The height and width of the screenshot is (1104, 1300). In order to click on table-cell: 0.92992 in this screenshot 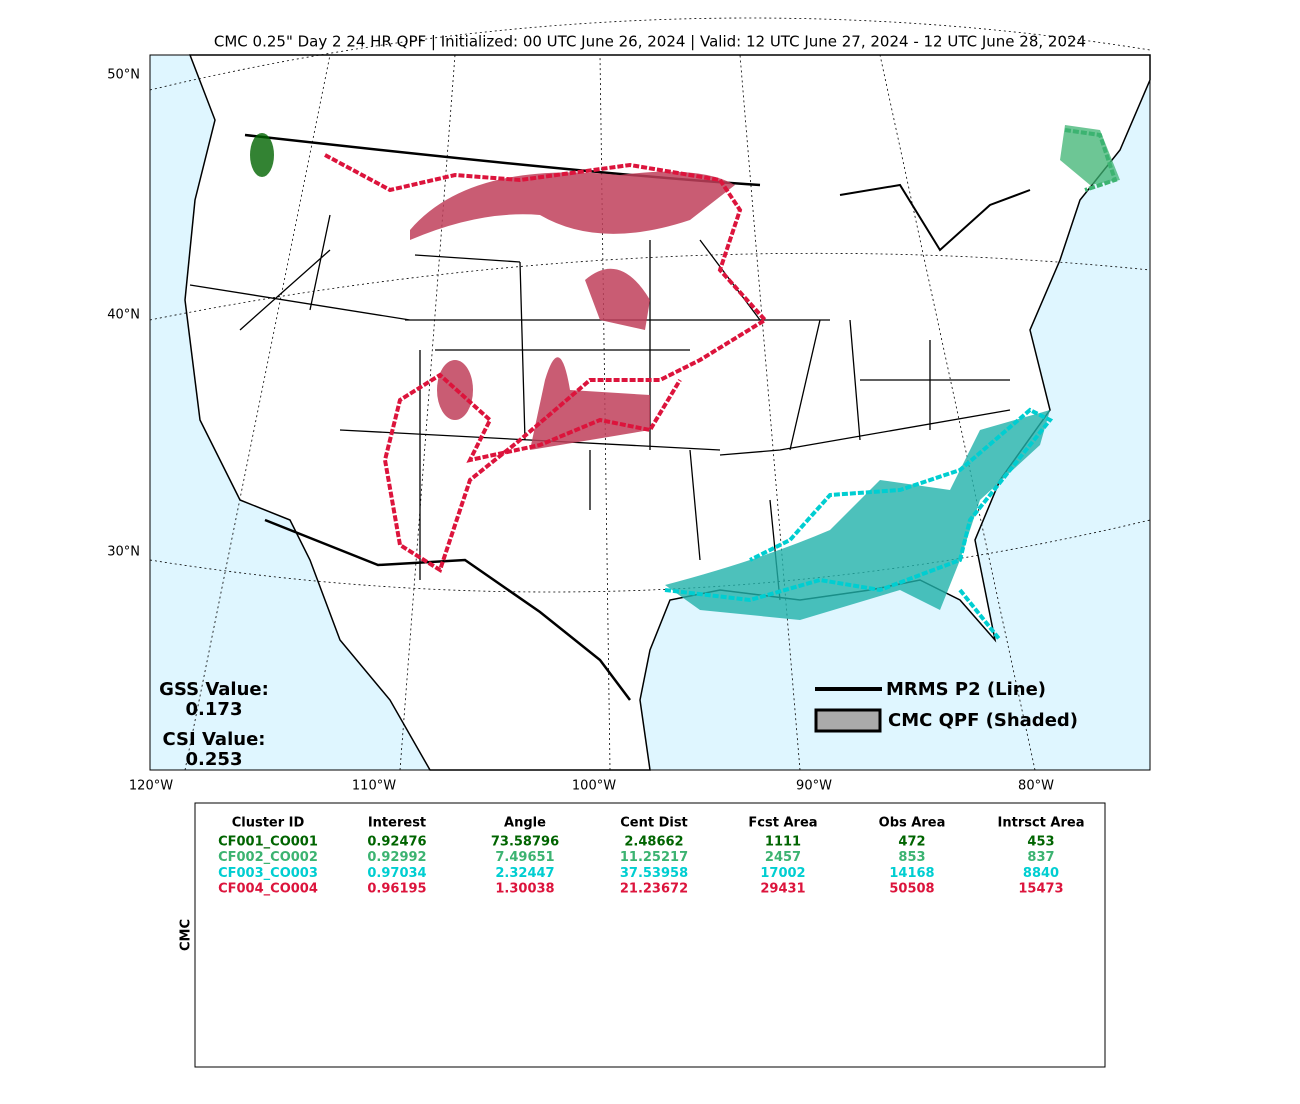, I will do `click(396, 857)`.